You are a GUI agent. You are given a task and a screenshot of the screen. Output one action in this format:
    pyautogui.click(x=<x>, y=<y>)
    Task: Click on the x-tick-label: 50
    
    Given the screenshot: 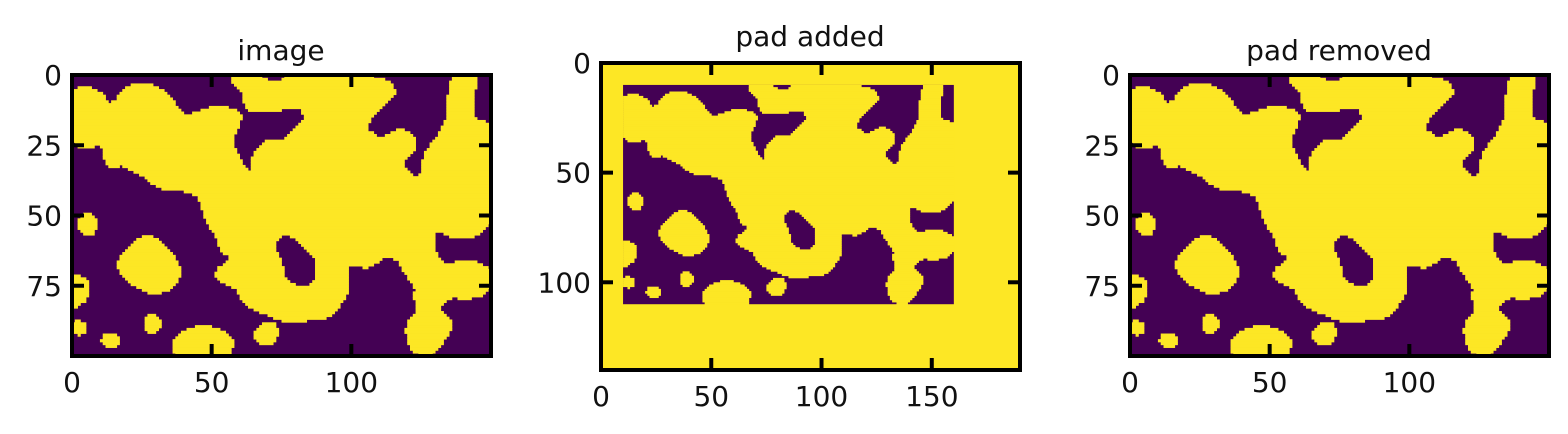 What is the action you would take?
    pyautogui.click(x=711, y=396)
    